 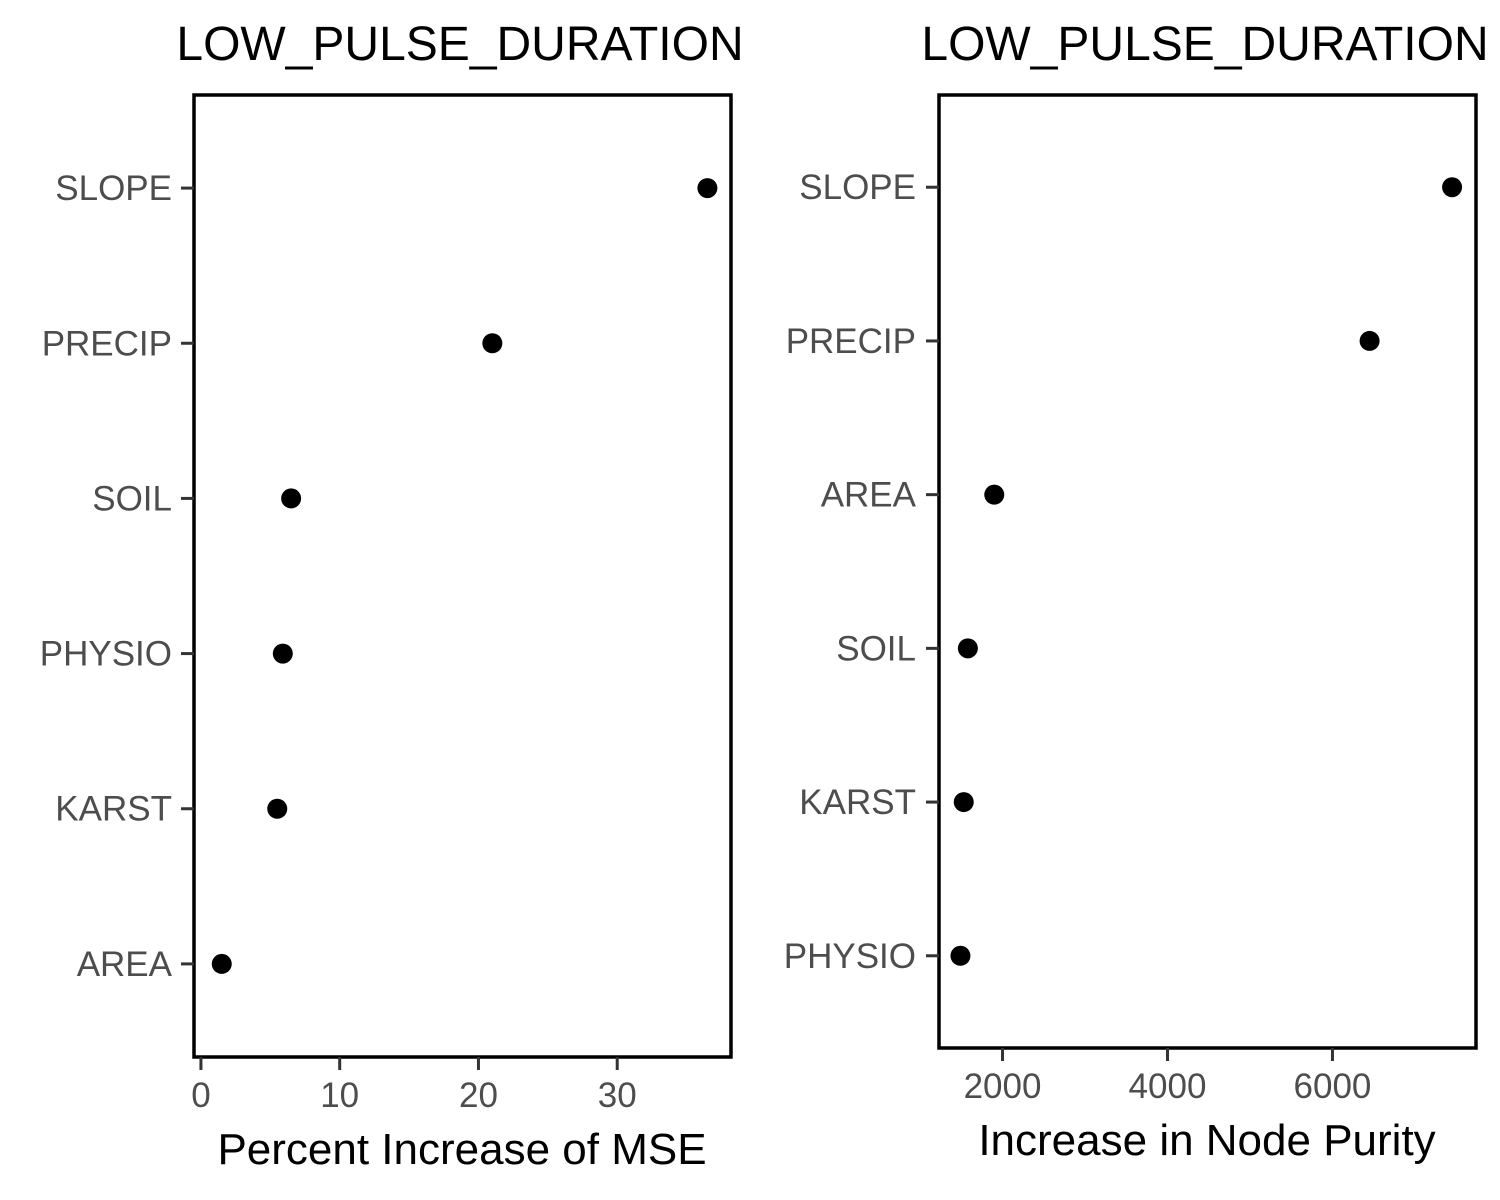 What do you see at coordinates (617, 1095) in the screenshot?
I see `x-tick-label: 30` at bounding box center [617, 1095].